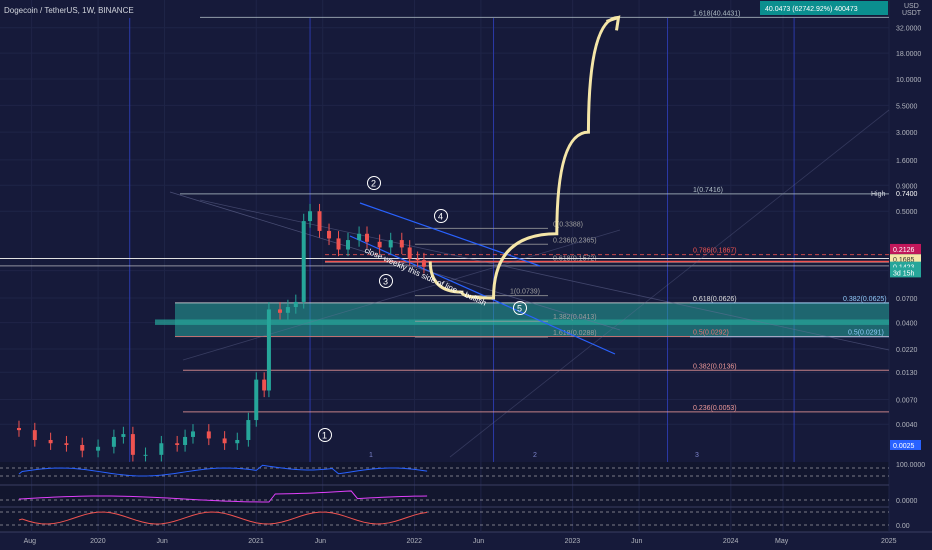  What do you see at coordinates (223, 496) in the screenshot?
I see `osc2-line` at bounding box center [223, 496].